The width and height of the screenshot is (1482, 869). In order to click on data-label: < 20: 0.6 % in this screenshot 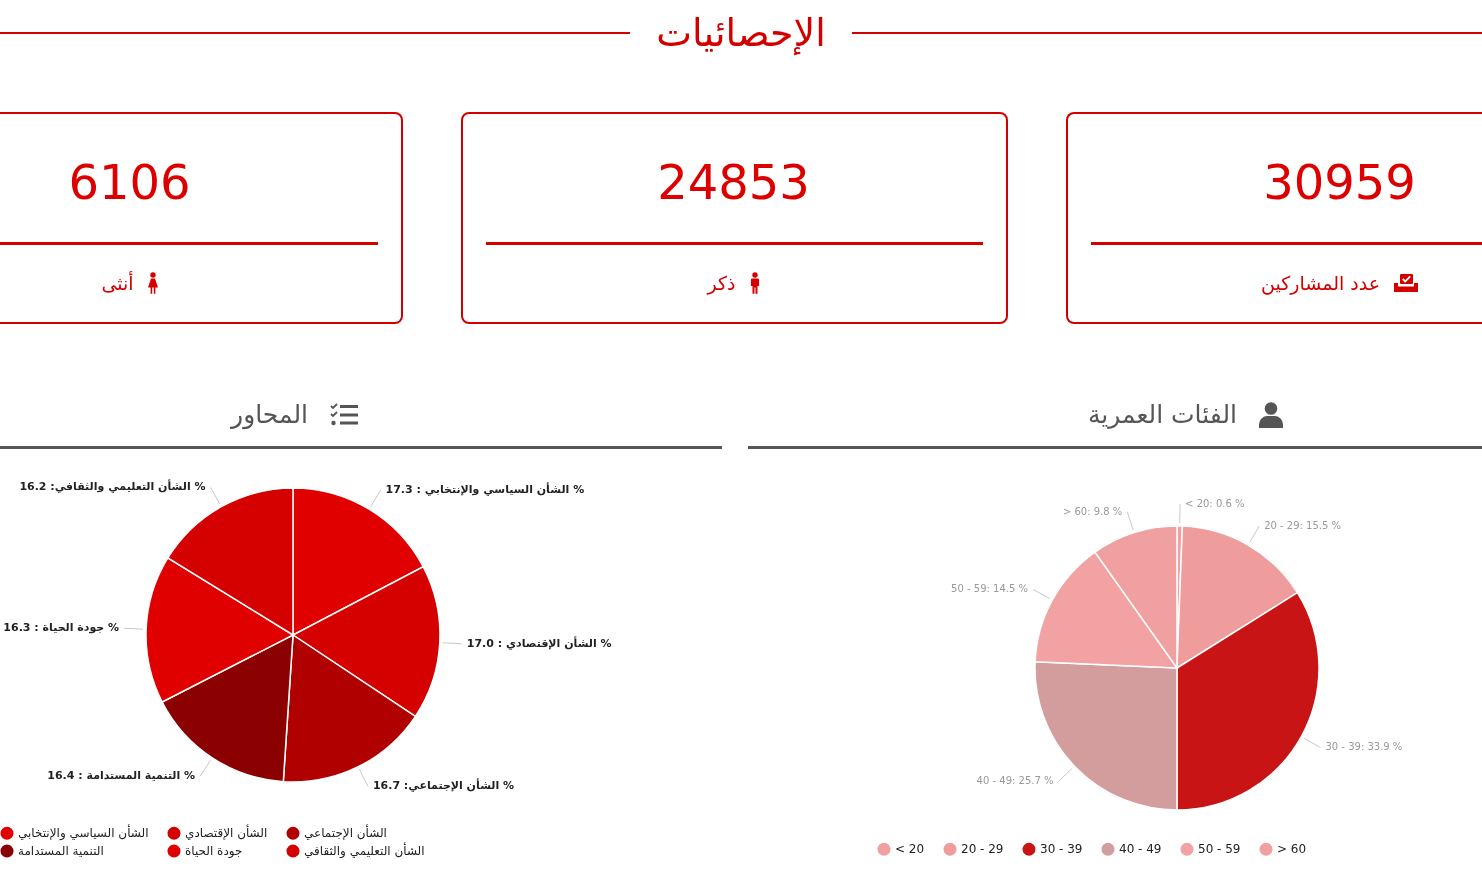, I will do `click(1215, 504)`.